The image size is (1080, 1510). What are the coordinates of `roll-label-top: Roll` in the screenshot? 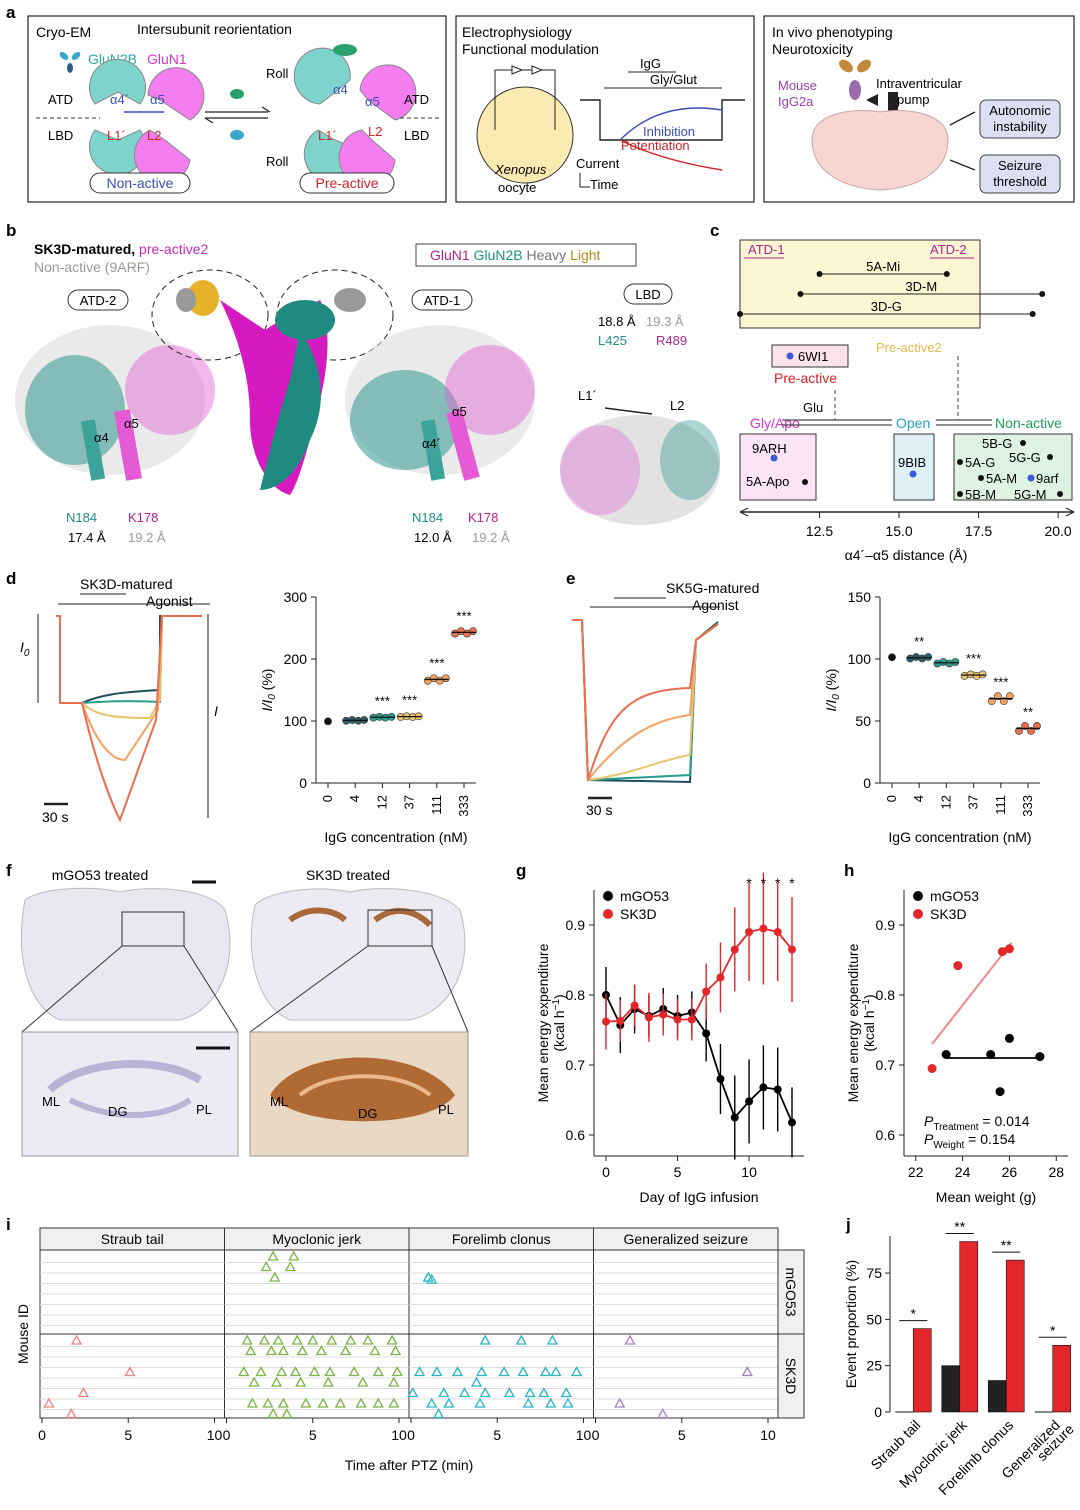 It's located at (277, 73).